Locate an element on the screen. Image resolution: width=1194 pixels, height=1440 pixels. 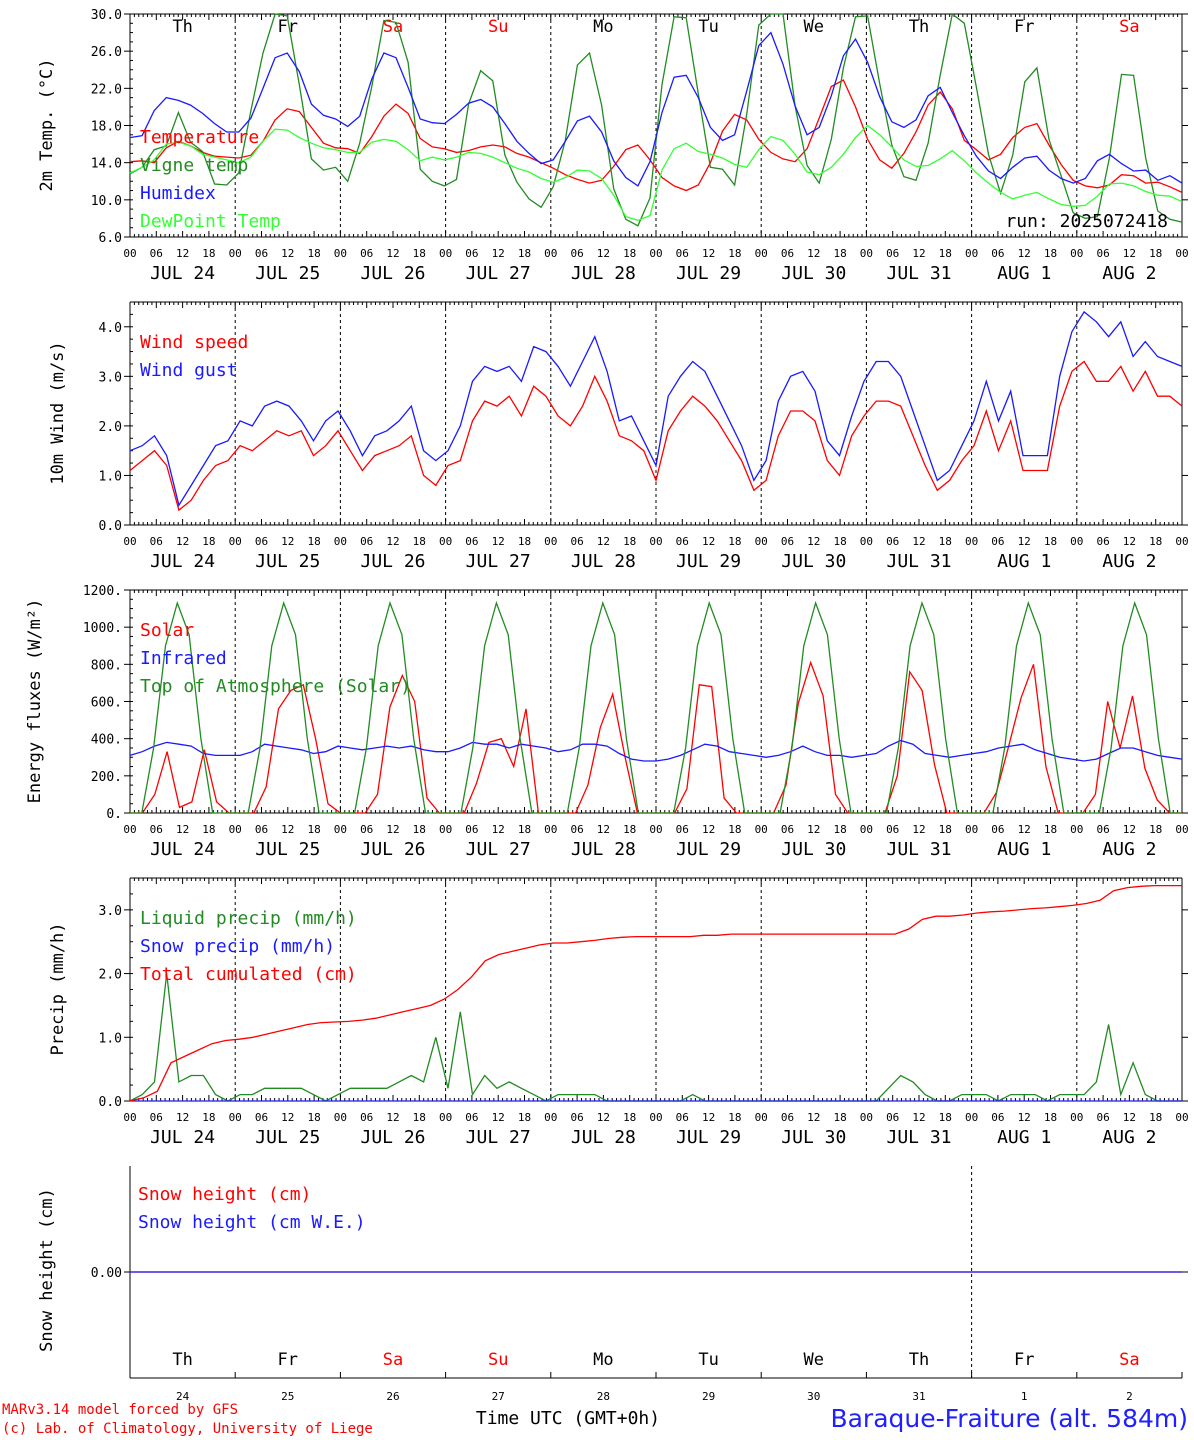
footer-station-label: Baraque-Fraiture (alt. 584m) is located at coordinates (1009, 1418).